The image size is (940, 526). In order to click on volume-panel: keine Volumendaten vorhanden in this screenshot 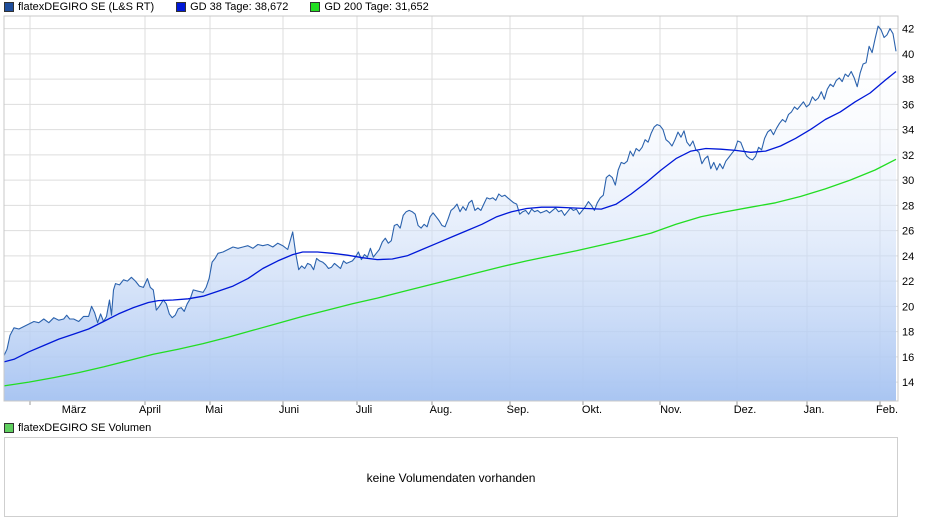, I will do `click(451, 477)`.